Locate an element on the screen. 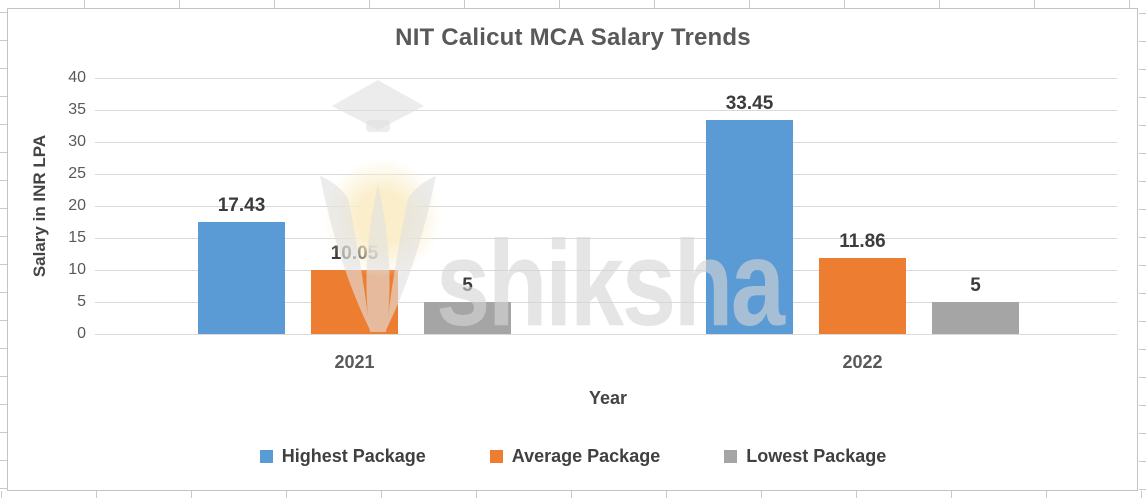 The image size is (1146, 498). legend-item-lowest-package: Lowest Package is located at coordinates (805, 456).